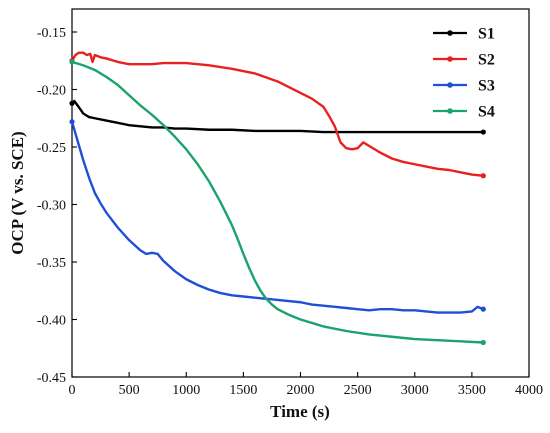 This screenshot has height=433, width=550. What do you see at coordinates (472, 390) in the screenshot?
I see `x-tick-label: 3500` at bounding box center [472, 390].